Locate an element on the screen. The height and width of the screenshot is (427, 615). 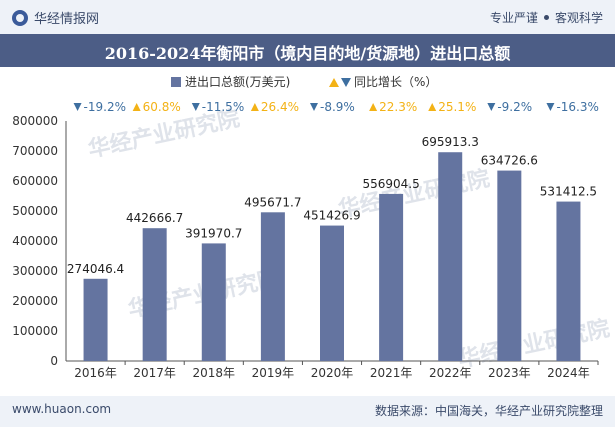
growth-label: 25.1% is located at coordinates (457, 107).